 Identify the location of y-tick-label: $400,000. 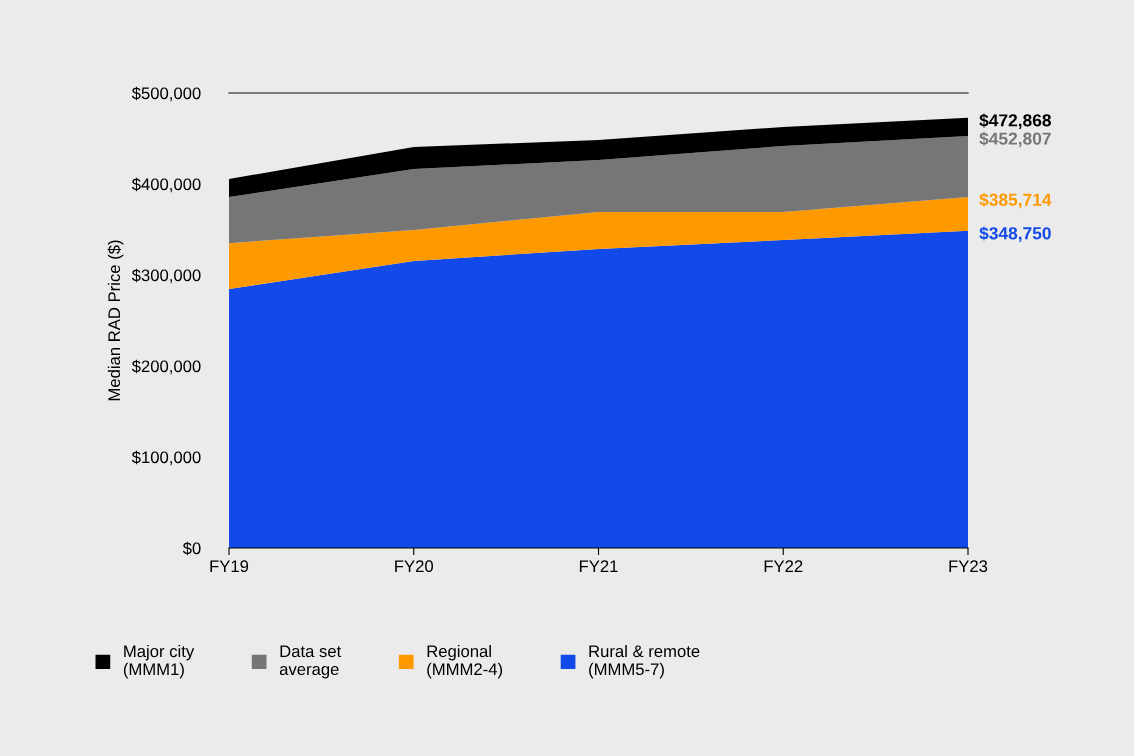
(166, 185).